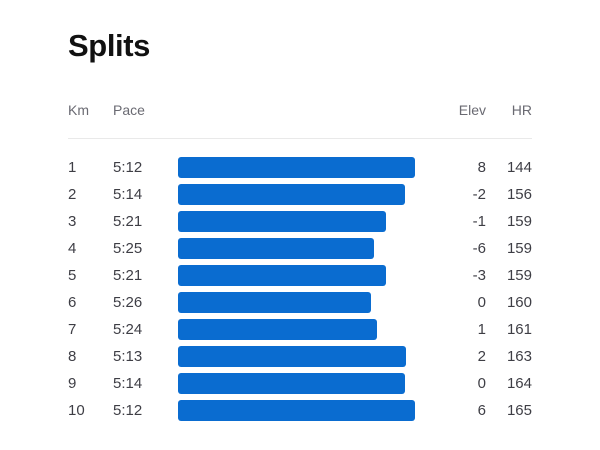  Describe the element at coordinates (129, 110) in the screenshot. I see `header-pace: Pace` at that location.